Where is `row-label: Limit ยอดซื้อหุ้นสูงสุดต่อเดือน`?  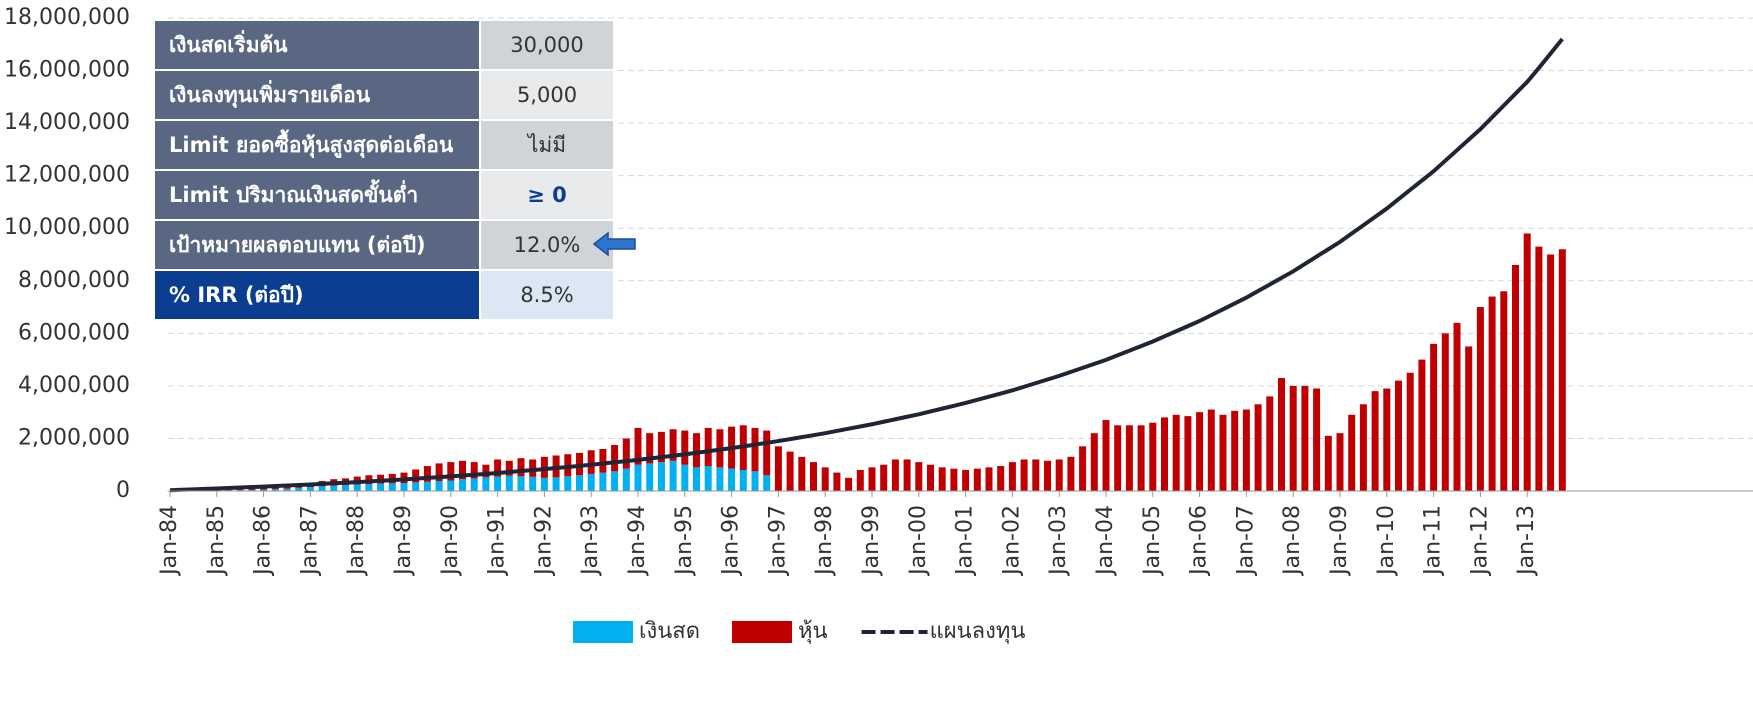 row-label: Limit ยอดซื้อหุ้นสูงสุดต่อเดือน is located at coordinates (317, 145).